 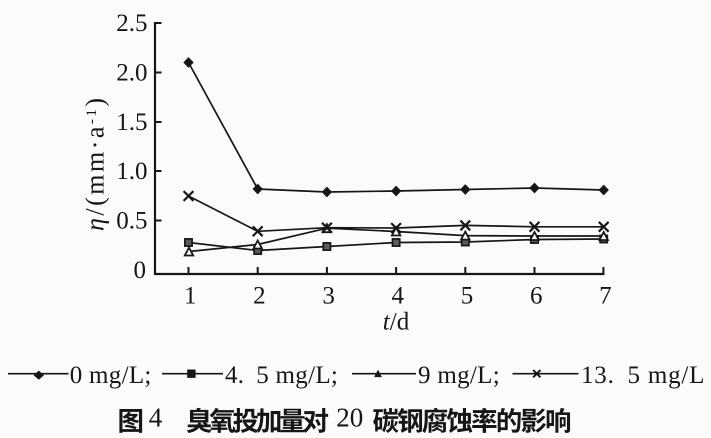 What do you see at coordinates (140, 270) in the screenshot?
I see `svg-text: 0` at bounding box center [140, 270].